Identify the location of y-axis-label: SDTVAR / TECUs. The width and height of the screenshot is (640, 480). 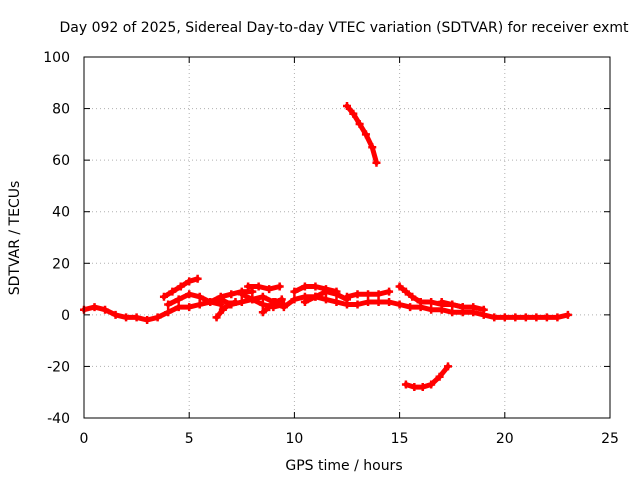
(15, 238).